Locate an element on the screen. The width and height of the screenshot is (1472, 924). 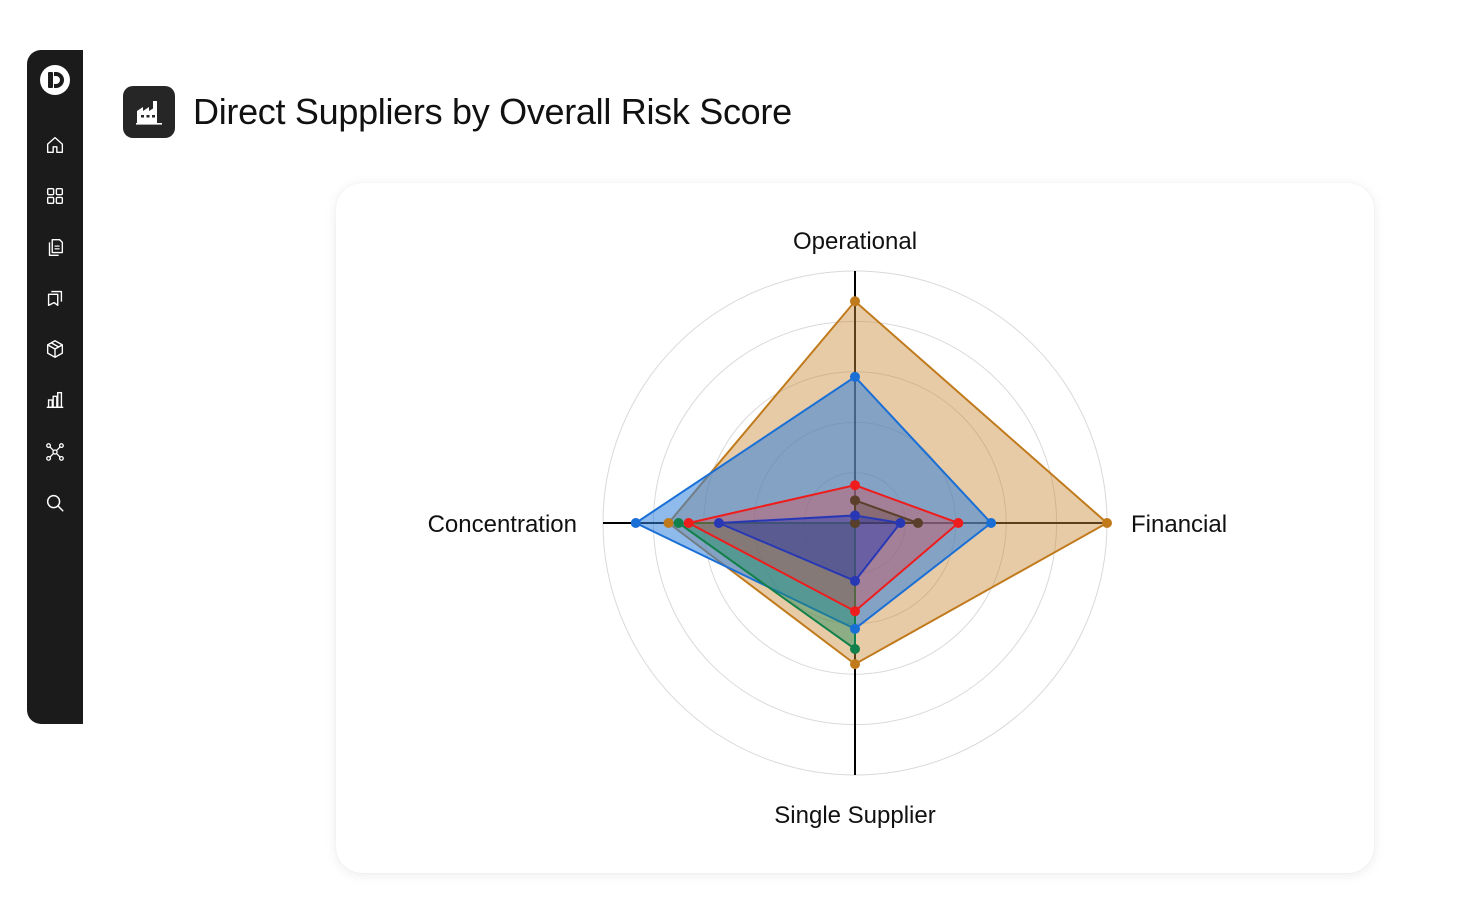
sidebar-item-network is located at coordinates (55, 452).